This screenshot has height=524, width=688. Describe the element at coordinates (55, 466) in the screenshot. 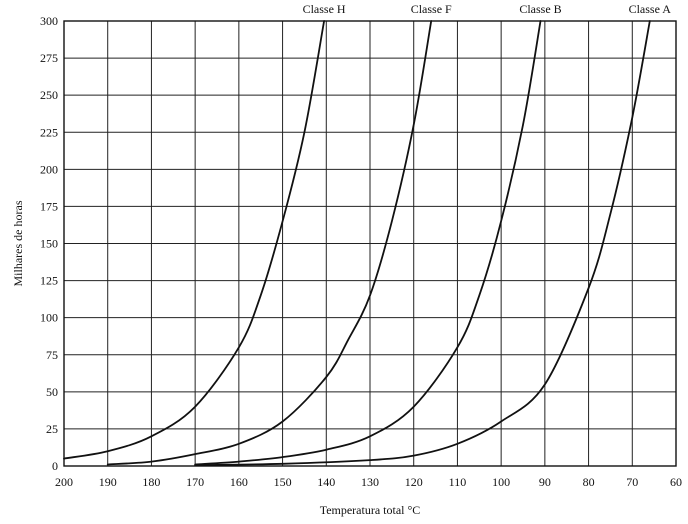

I see `y-tick-label: 0` at that location.